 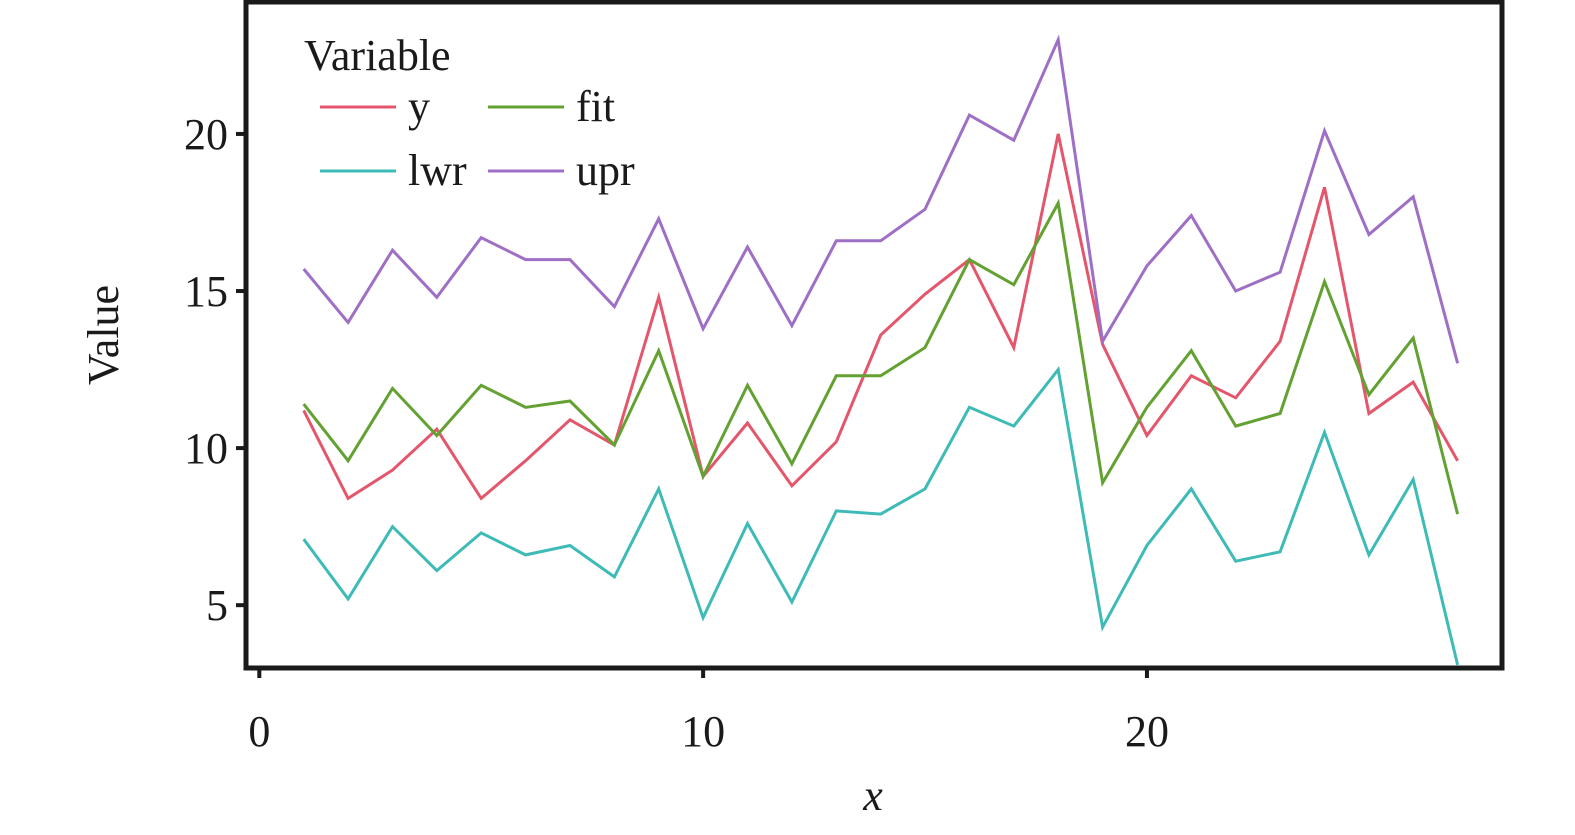 What do you see at coordinates (217, 605) in the screenshot?
I see `y-tick-label: 5` at bounding box center [217, 605].